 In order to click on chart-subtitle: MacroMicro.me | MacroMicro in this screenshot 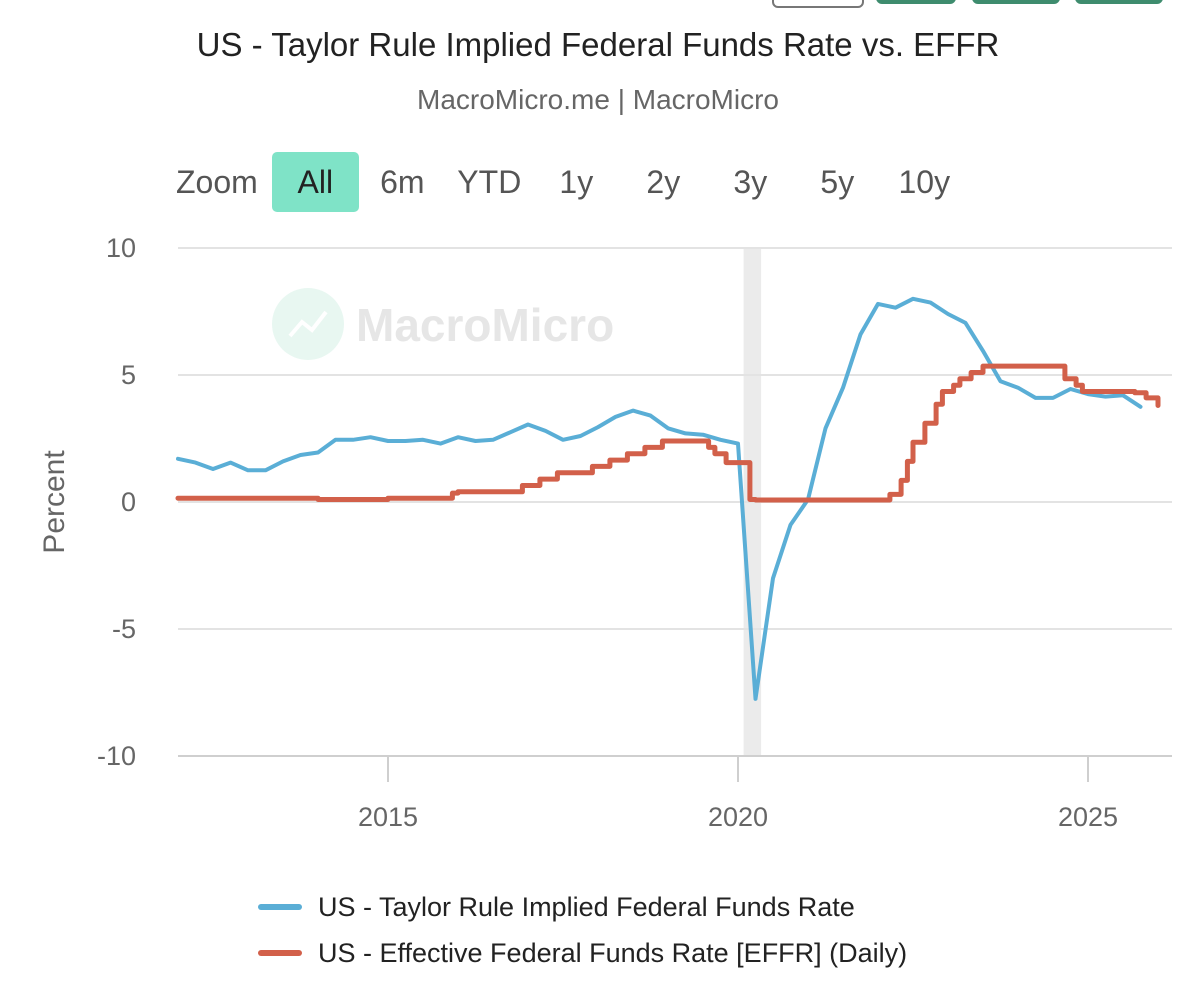, I will do `click(598, 99)`.